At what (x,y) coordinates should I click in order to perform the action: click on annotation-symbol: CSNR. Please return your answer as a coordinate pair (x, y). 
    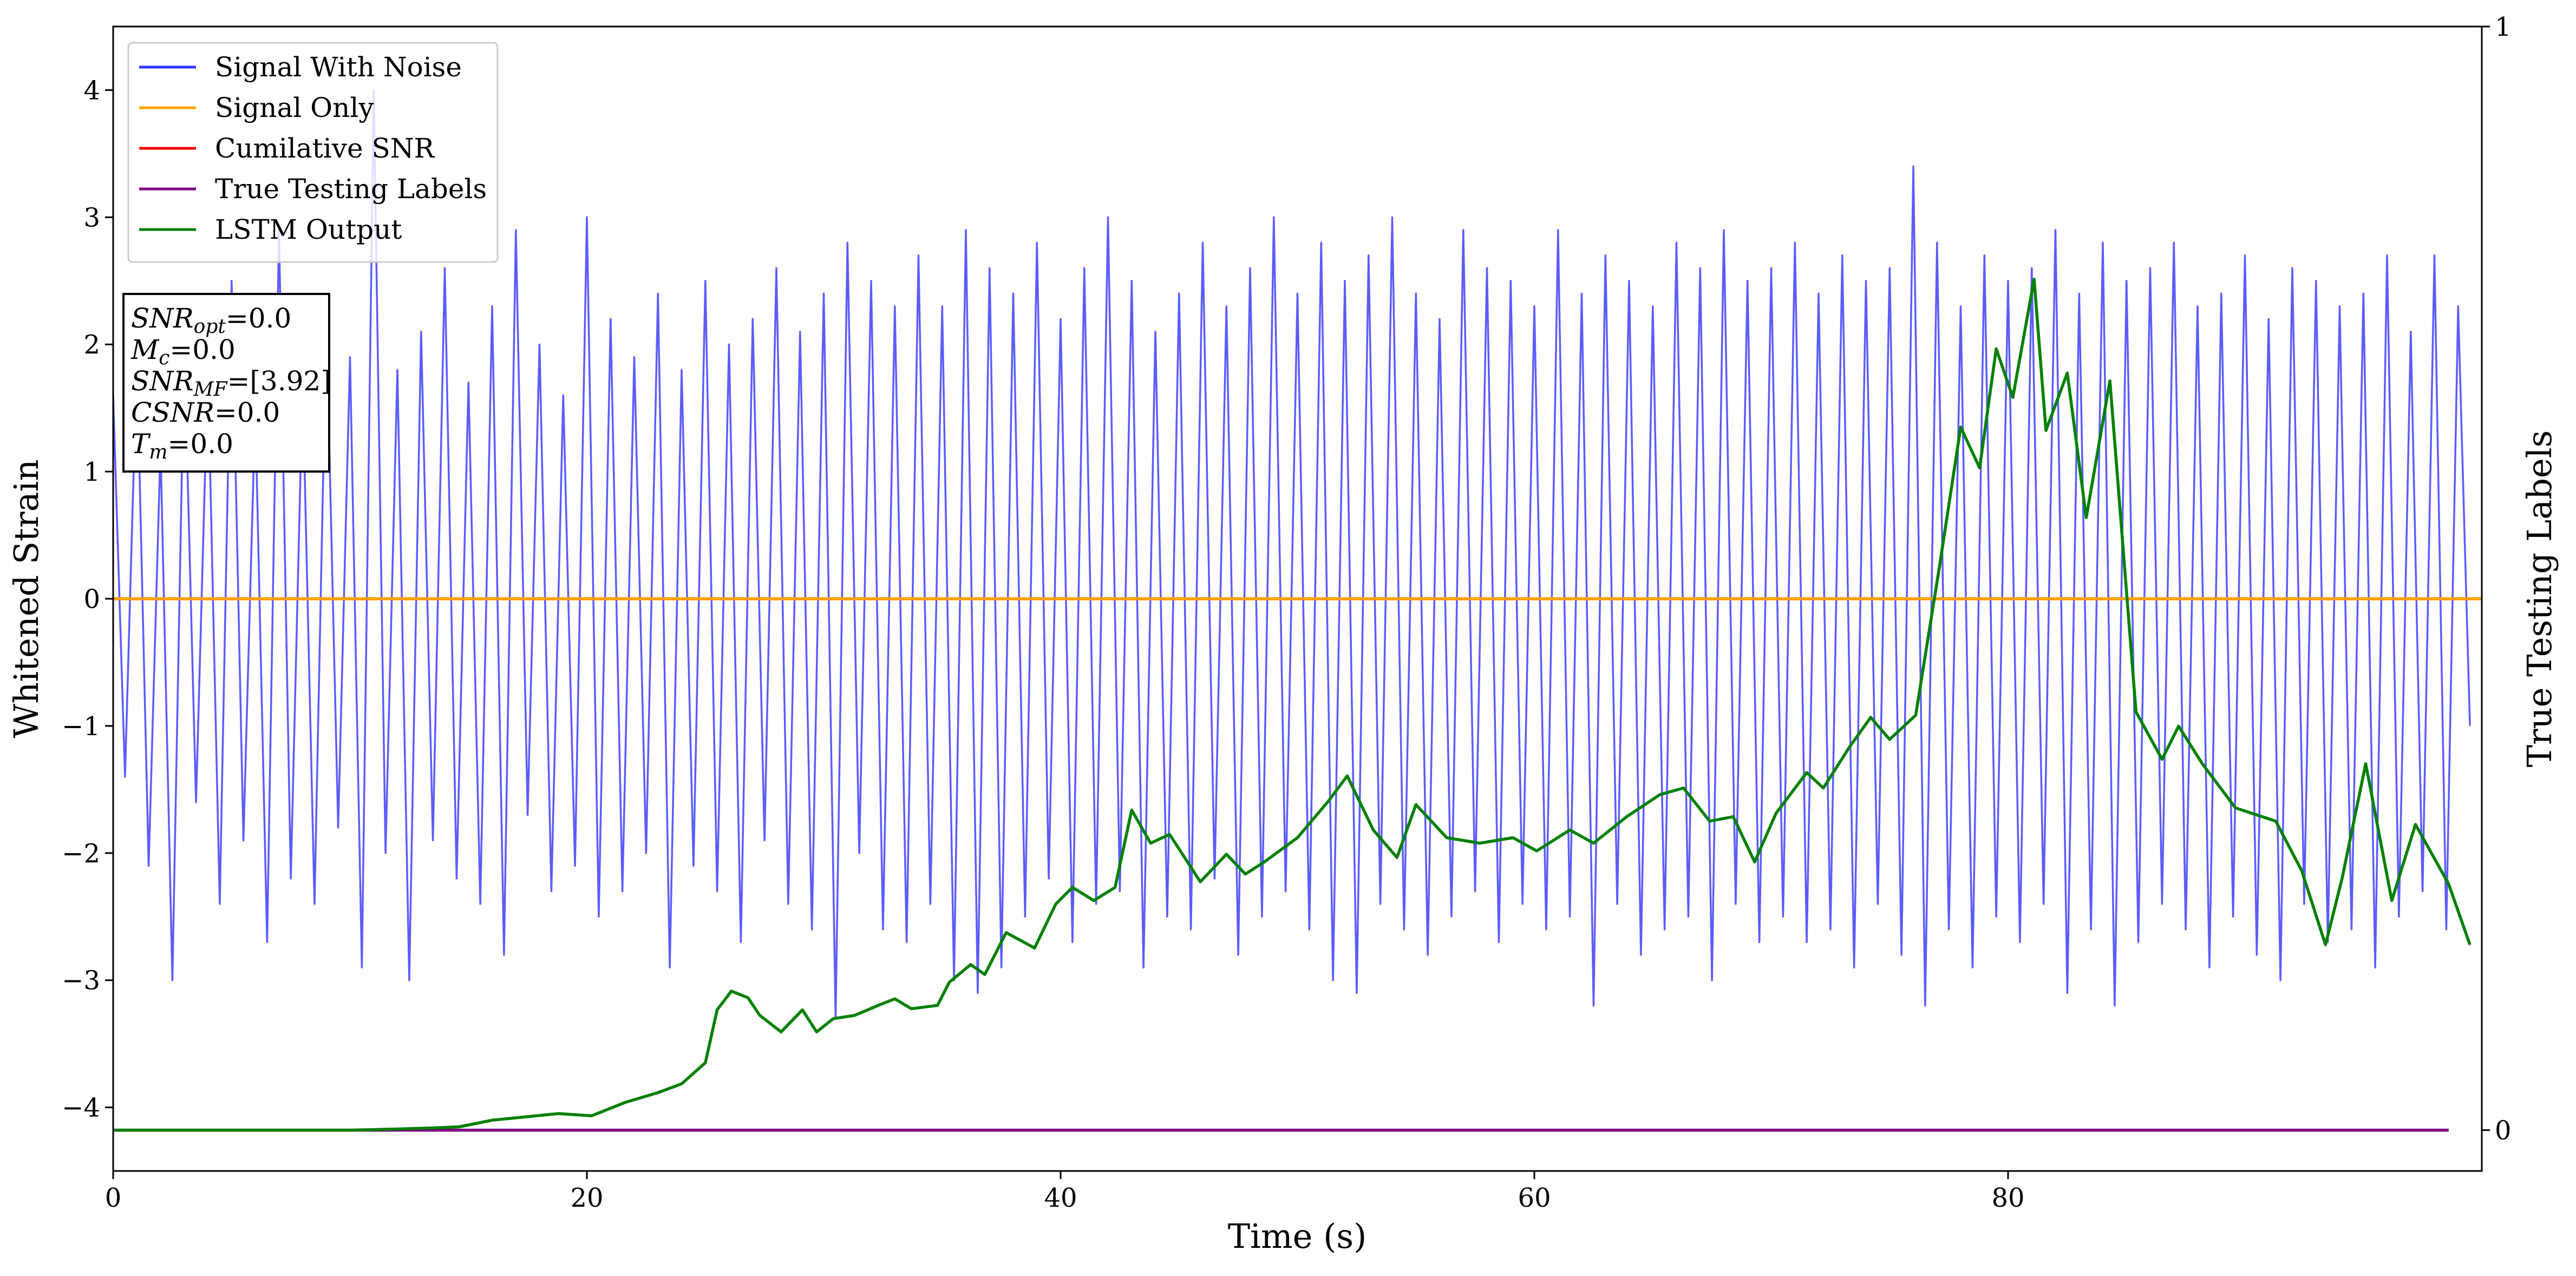
    Looking at the image, I should click on (173, 412).